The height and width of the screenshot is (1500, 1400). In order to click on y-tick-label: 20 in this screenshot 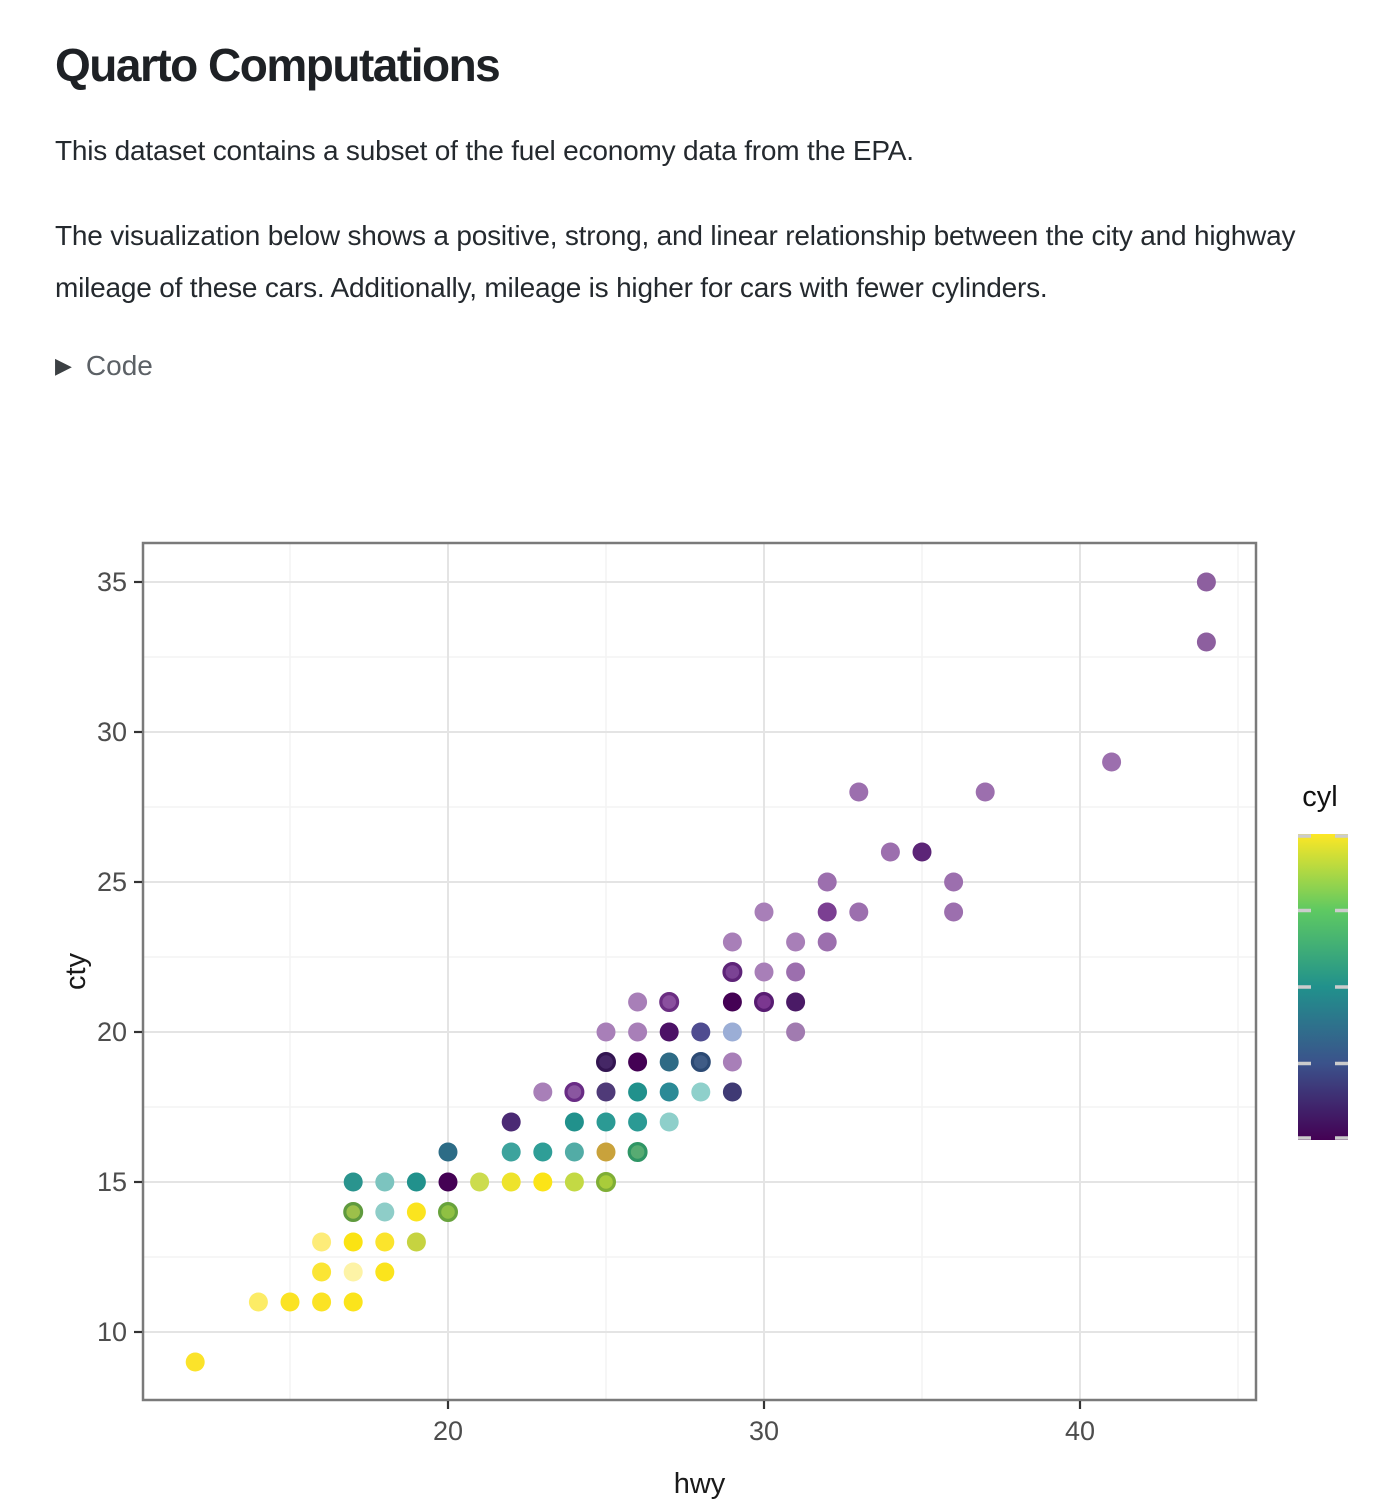, I will do `click(112, 1032)`.